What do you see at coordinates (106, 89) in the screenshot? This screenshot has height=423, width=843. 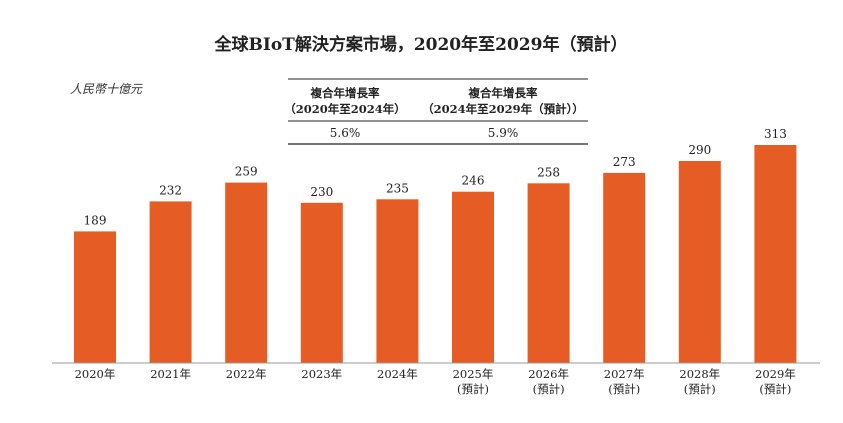 I see `unit-label: 人民幣十億元` at bounding box center [106, 89].